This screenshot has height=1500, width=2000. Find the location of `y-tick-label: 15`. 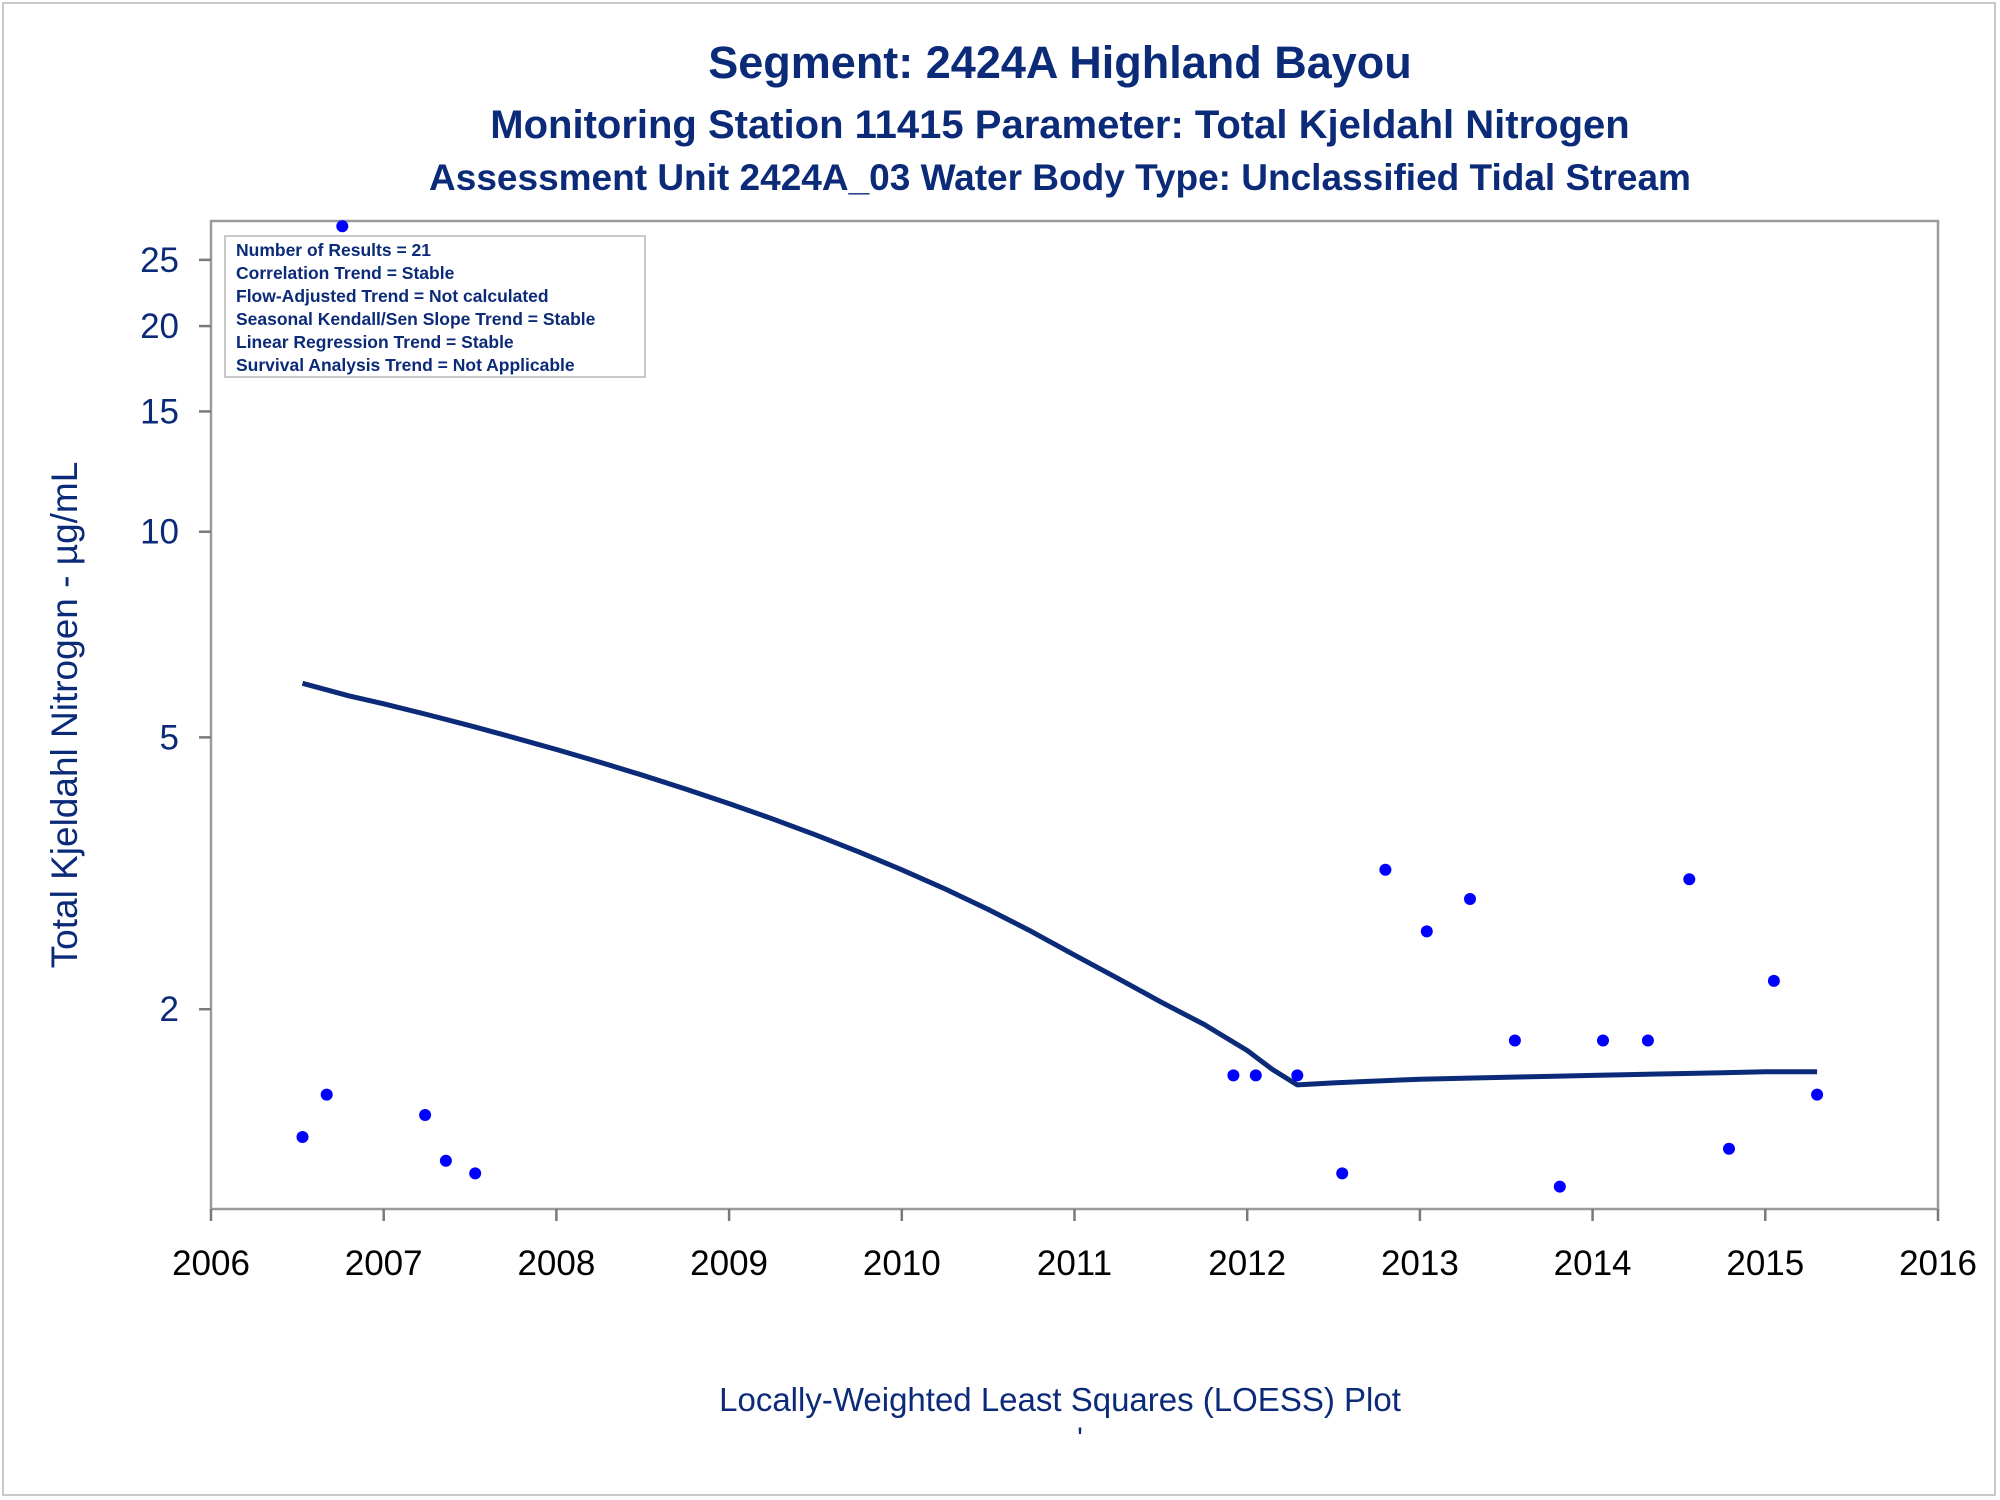

y-tick-label: 15 is located at coordinates (159, 411).